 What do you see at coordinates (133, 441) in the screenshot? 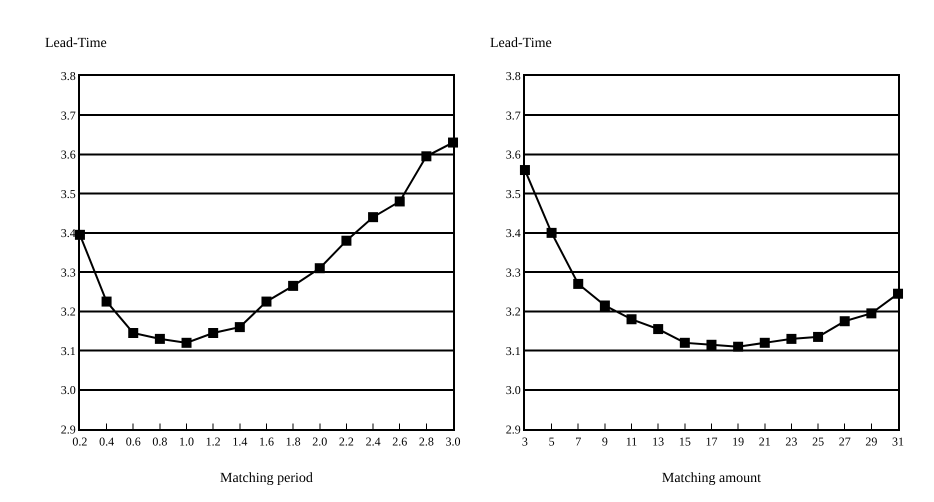
I see `x-tick-label: 0.6` at bounding box center [133, 441].